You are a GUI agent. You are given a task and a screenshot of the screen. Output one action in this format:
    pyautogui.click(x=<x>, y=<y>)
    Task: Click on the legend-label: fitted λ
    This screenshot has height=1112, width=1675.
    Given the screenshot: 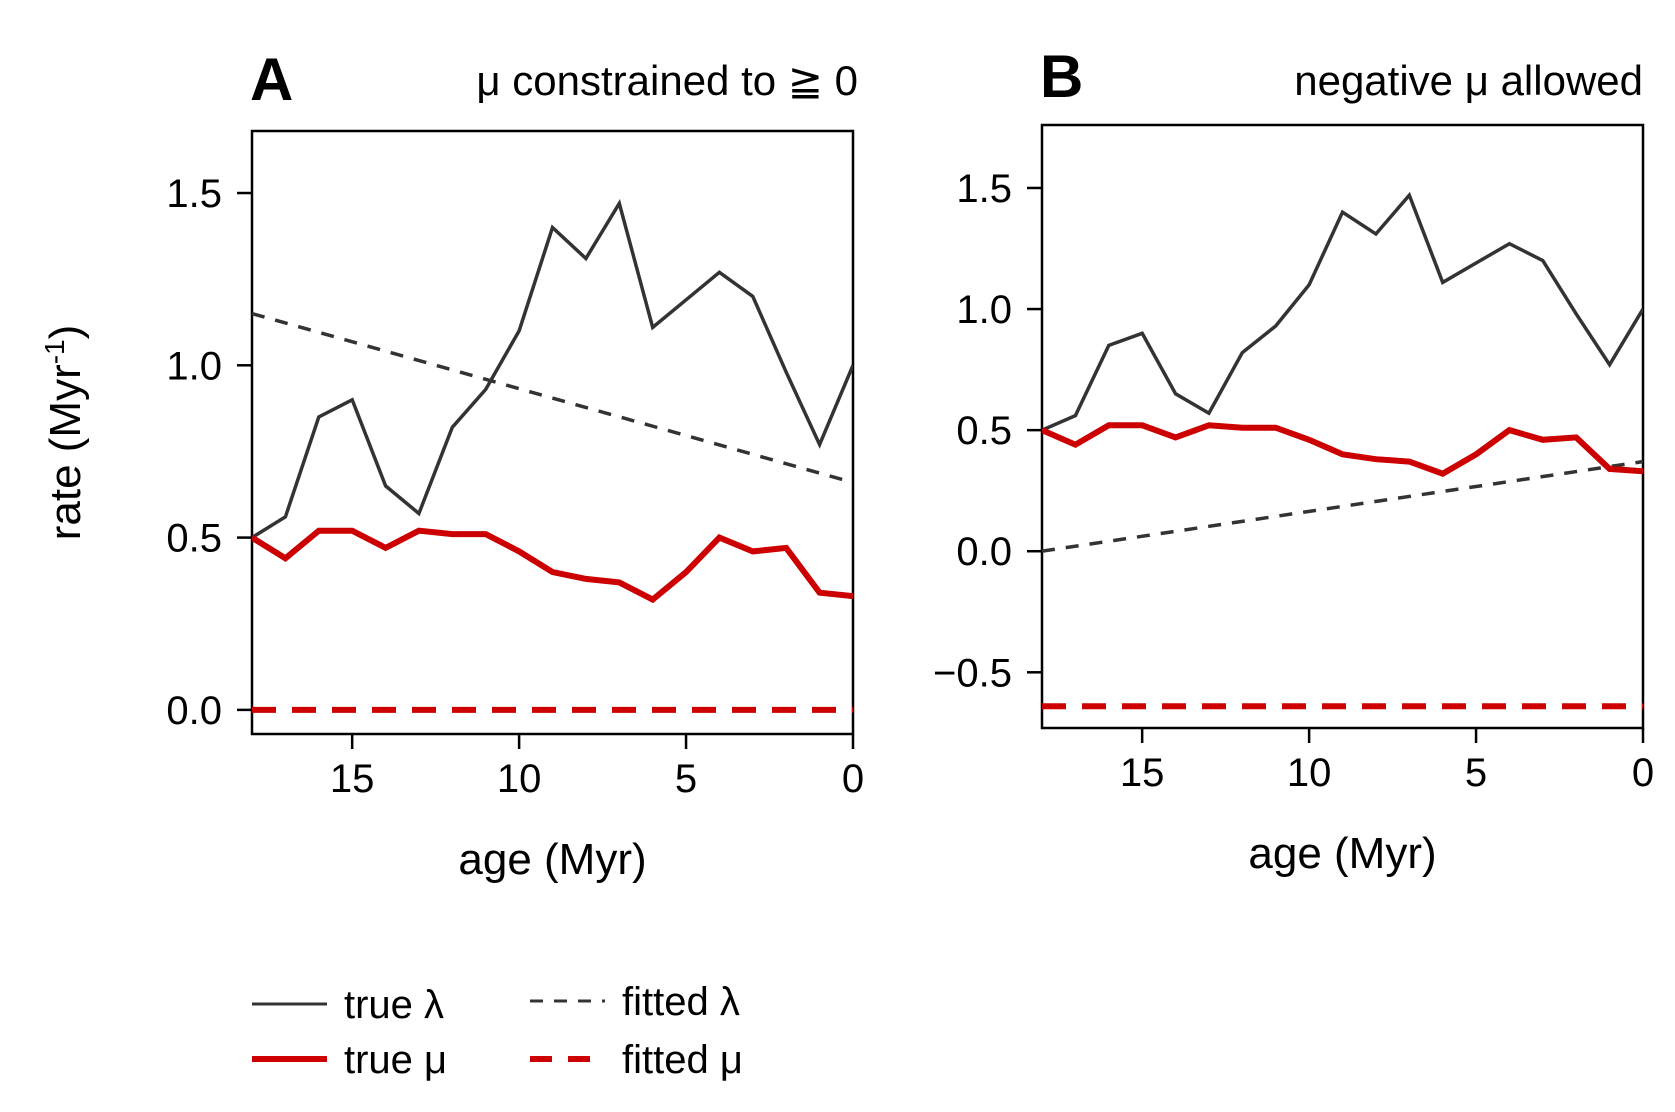 What is the action you would take?
    pyautogui.click(x=681, y=1002)
    